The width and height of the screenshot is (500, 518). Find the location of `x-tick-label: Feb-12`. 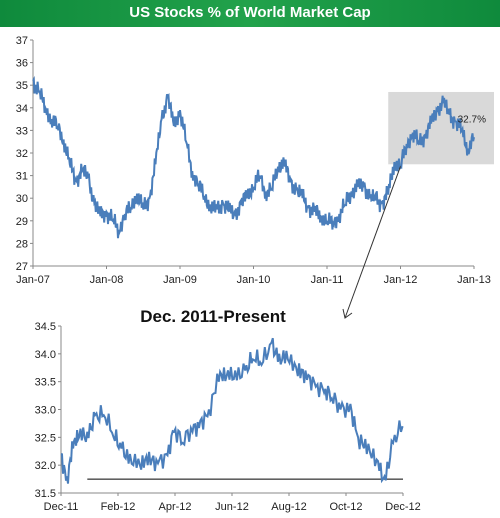

x-tick-label: Feb-12 is located at coordinates (118, 507).